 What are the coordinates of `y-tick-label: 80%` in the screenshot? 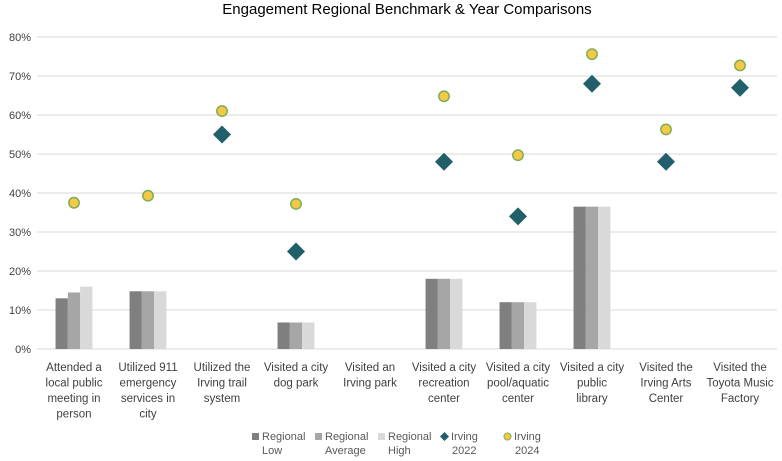 It's located at (20, 38).